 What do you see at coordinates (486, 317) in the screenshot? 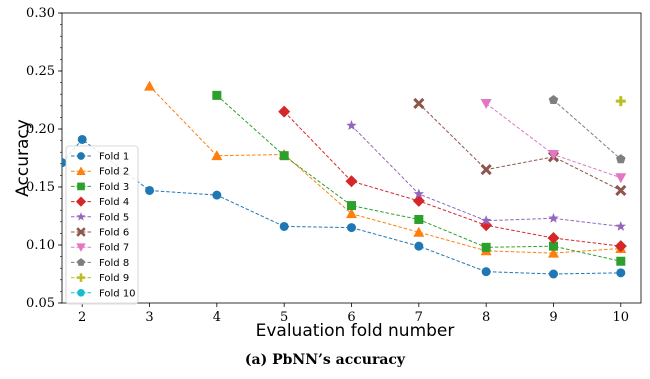
I see `x-tick-label: 8` at bounding box center [486, 317].